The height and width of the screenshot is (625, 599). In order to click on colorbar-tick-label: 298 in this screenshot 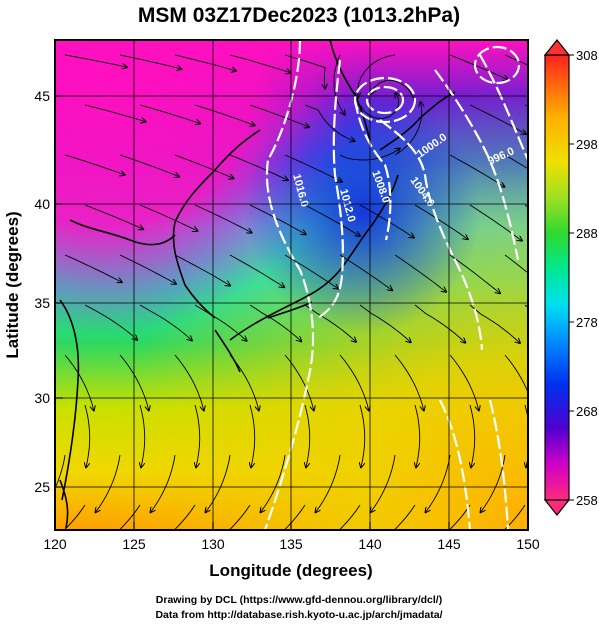, I will do `click(587, 144)`.